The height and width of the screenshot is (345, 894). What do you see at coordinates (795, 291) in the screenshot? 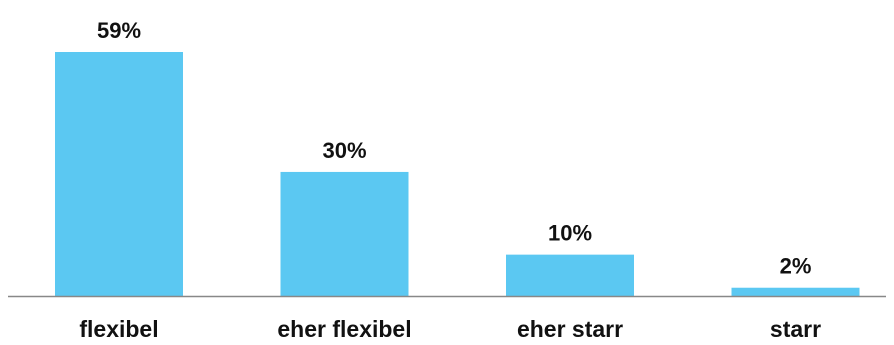
I see `bar-starr` at bounding box center [795, 291].